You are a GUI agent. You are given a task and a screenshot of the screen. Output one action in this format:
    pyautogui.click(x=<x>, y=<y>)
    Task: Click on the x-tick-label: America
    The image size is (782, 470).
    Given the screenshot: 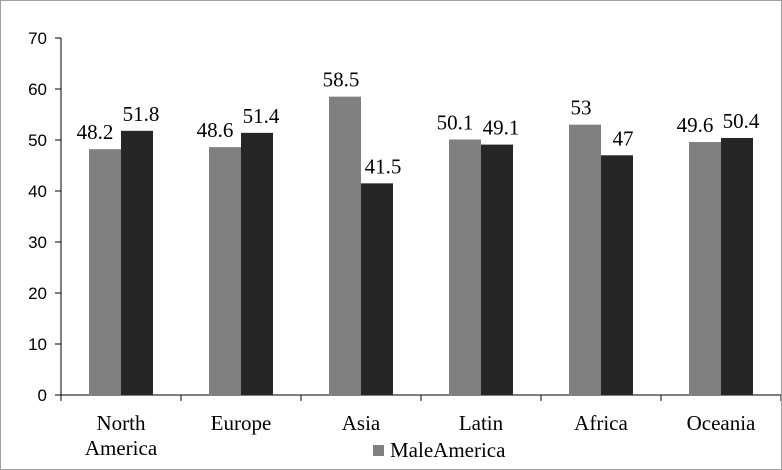 What is the action you would take?
    pyautogui.click(x=121, y=448)
    